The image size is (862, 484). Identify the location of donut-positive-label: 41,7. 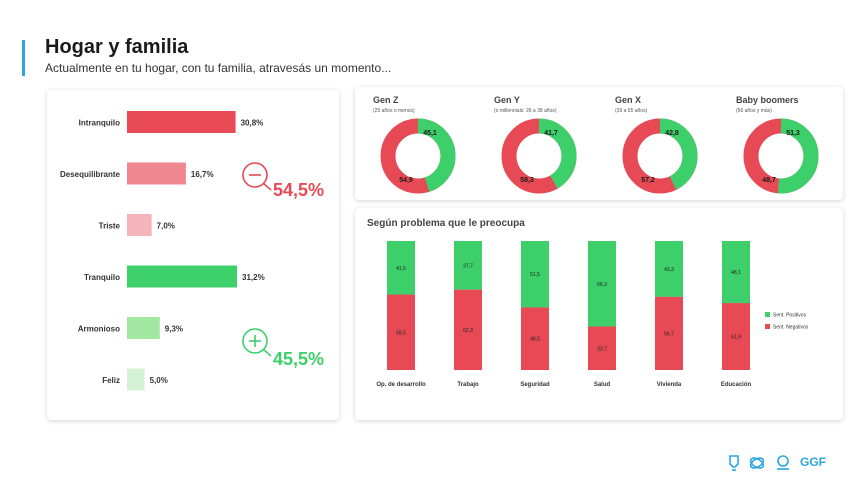
(551, 133).